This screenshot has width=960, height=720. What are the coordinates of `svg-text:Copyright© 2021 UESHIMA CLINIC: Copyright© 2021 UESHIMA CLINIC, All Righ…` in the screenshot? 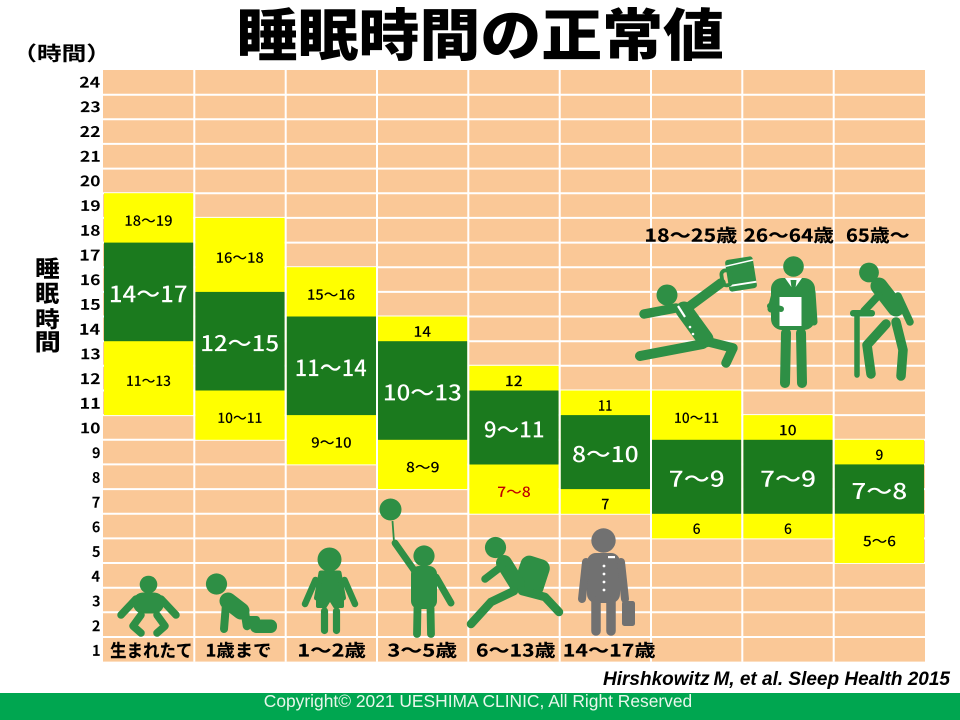 It's located at (478, 701).